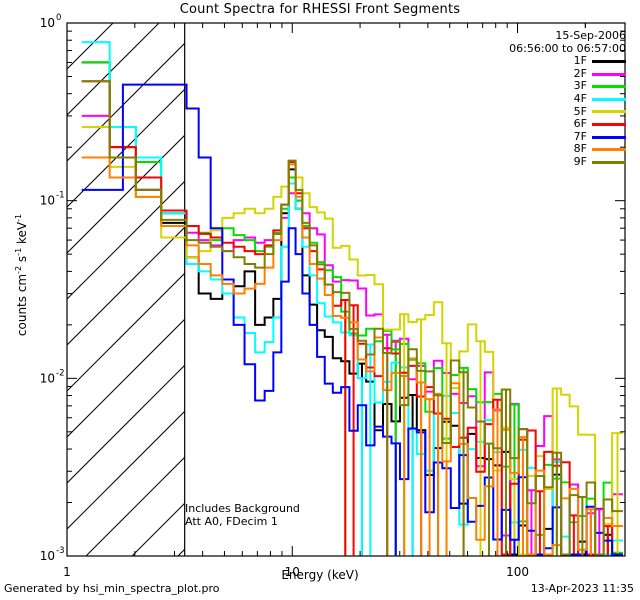 Image resolution: width=640 pixels, height=600 pixels. I want to click on y-tick-label: 10 0, so click(51, 21).